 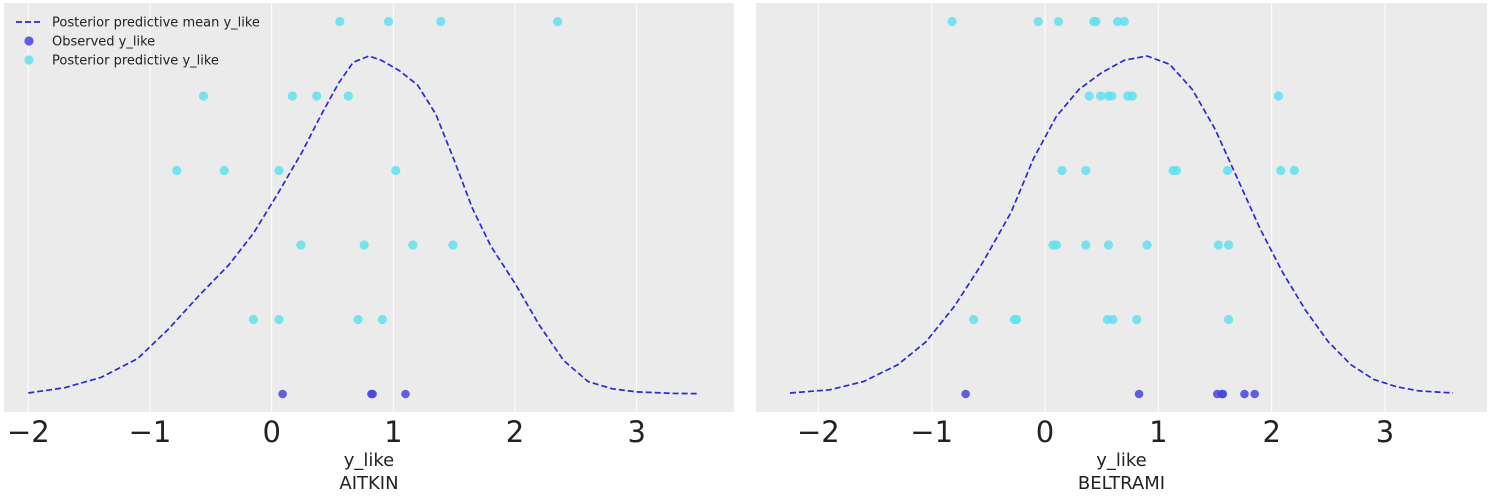 What do you see at coordinates (135, 61) in the screenshot?
I see `legend-label: Posterior predictive y_like` at bounding box center [135, 61].